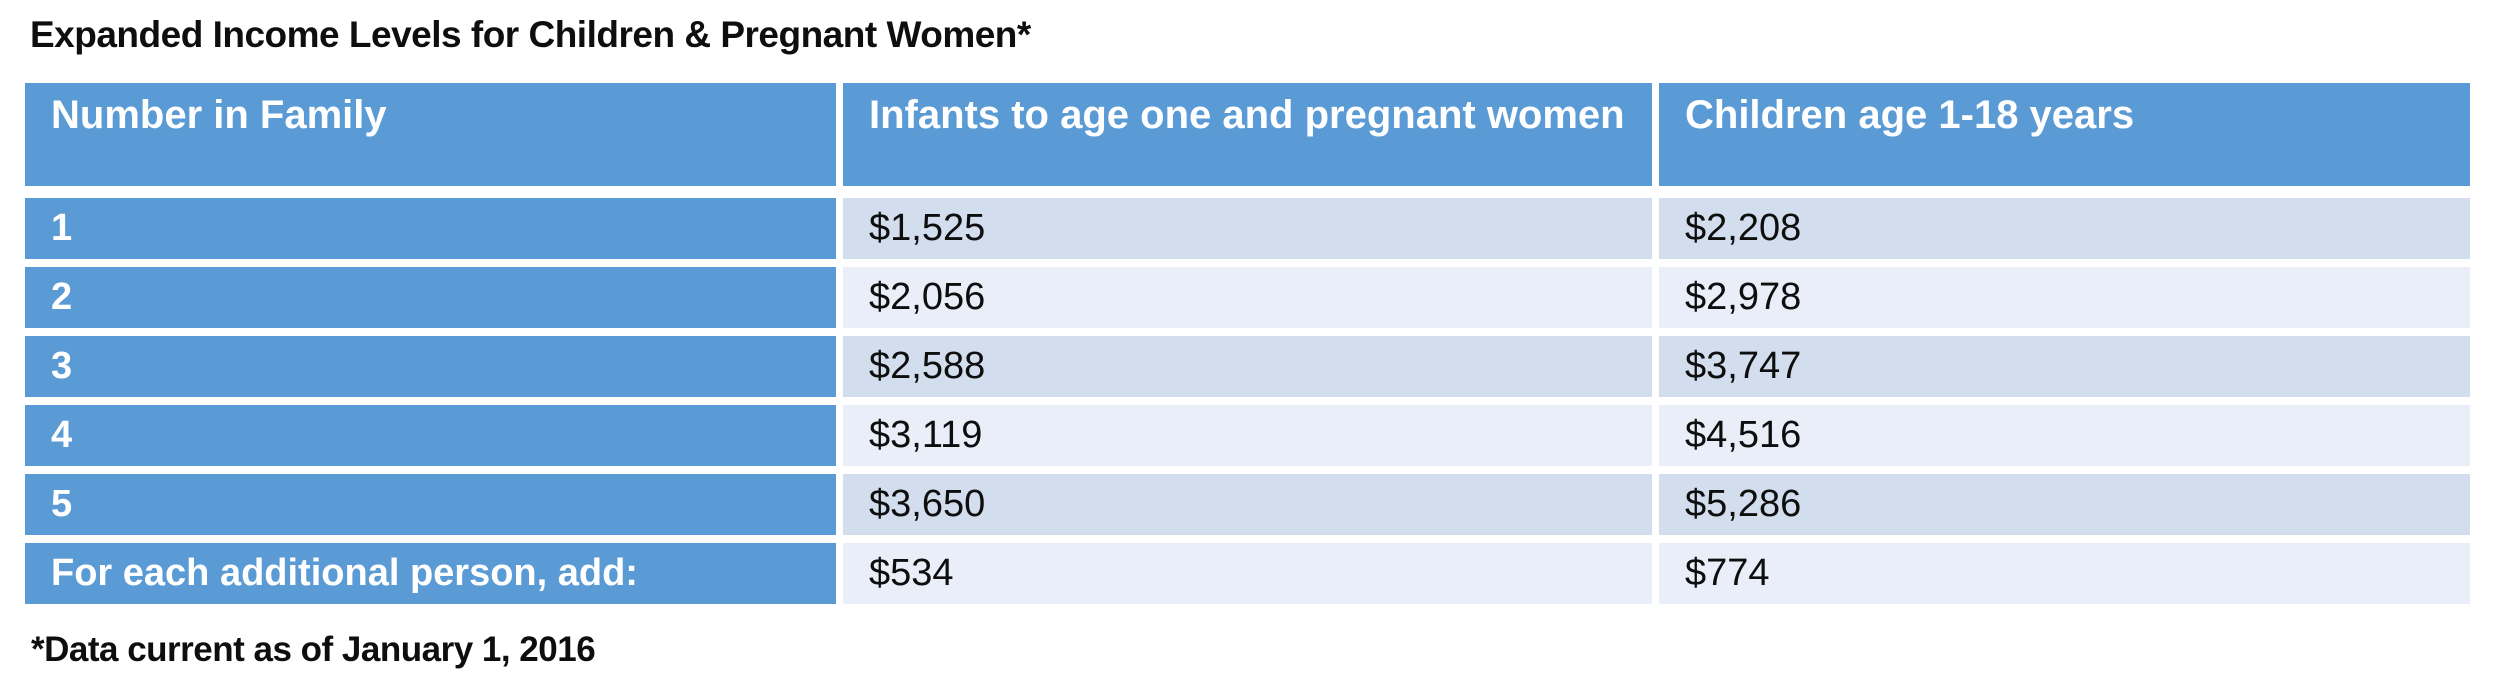 This screenshot has width=2500, height=700. What do you see at coordinates (2064, 370) in the screenshot?
I see `children-value-cell: $3,747` at bounding box center [2064, 370].